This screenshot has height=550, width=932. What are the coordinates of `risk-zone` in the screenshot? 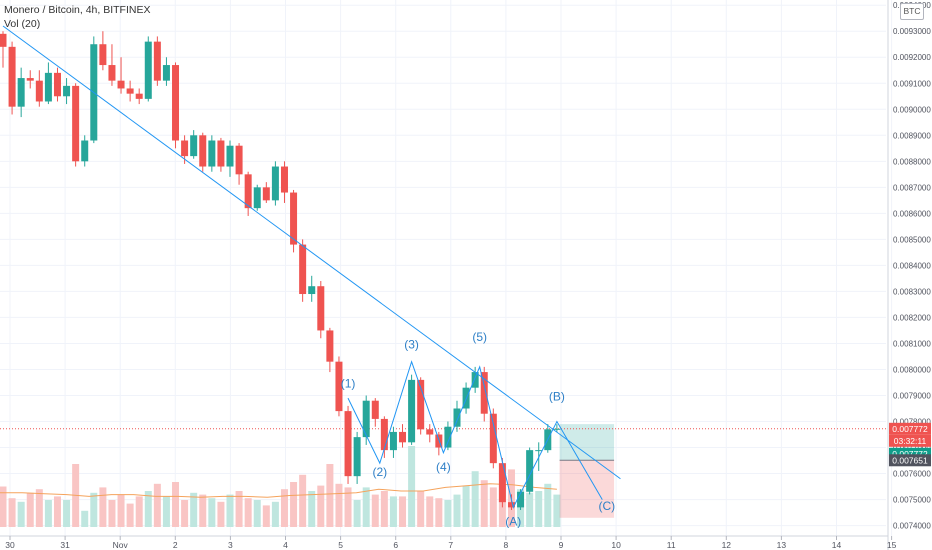 It's located at (587, 489).